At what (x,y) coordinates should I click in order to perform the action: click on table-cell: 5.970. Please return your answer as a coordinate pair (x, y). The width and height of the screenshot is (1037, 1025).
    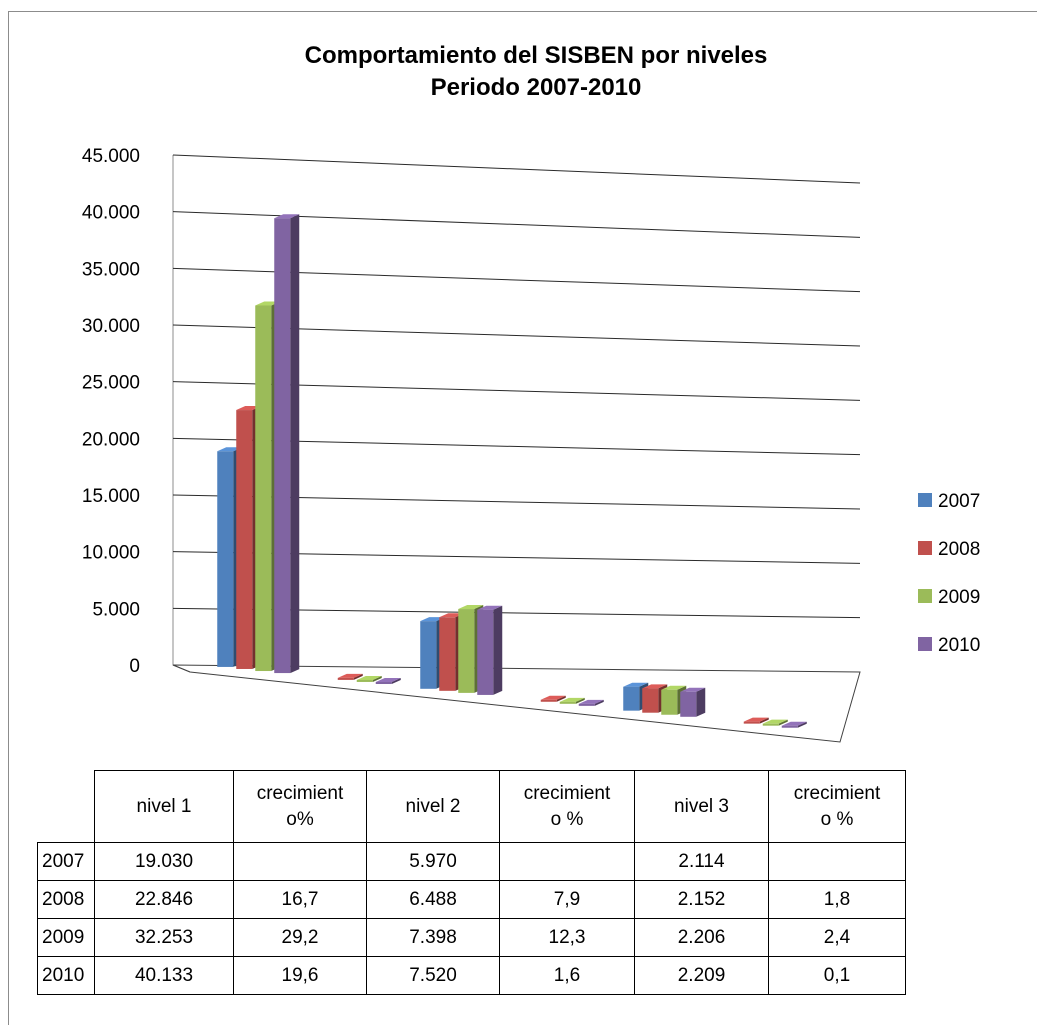
    Looking at the image, I should click on (433, 861).